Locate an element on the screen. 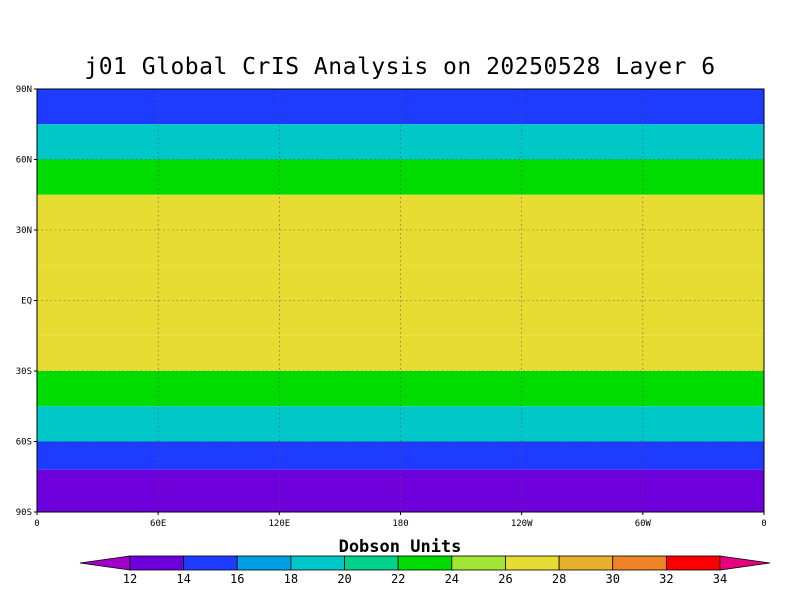 This screenshot has height=600, width=800. x-axis: 0 60E 120E 180 120W 60W 0 is located at coordinates (400, 520).